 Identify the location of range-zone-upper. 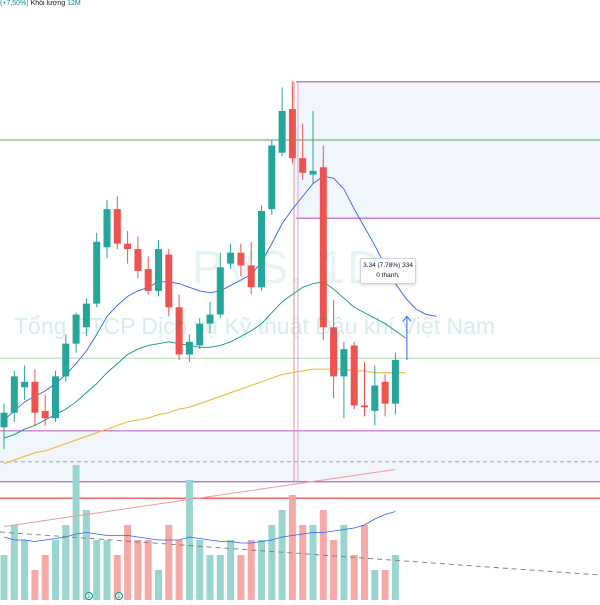
(448, 150).